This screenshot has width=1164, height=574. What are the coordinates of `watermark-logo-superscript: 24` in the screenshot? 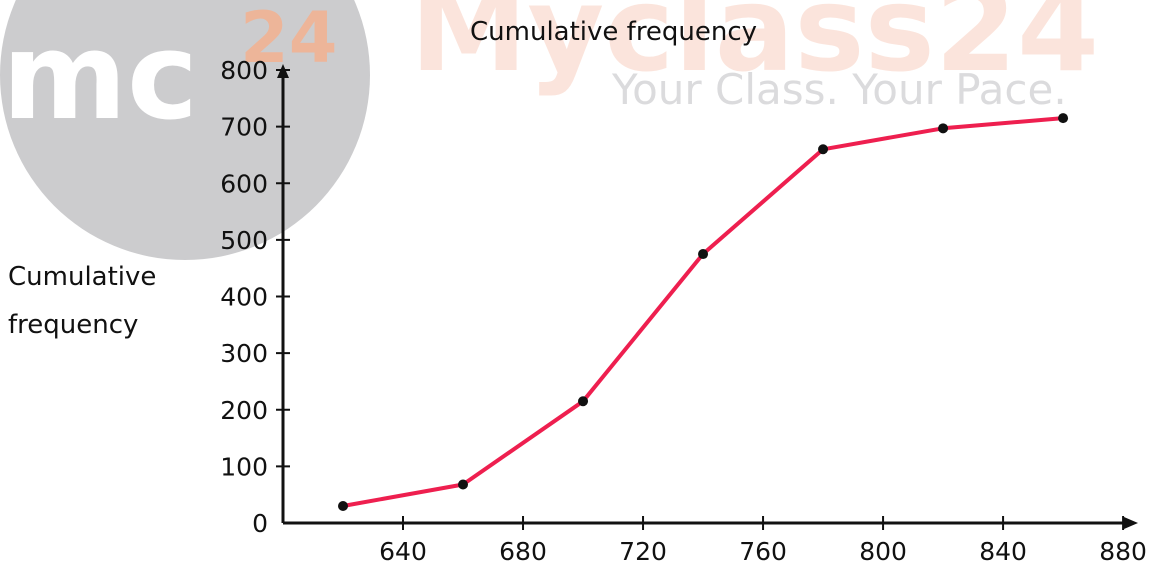 It's located at (288, 39).